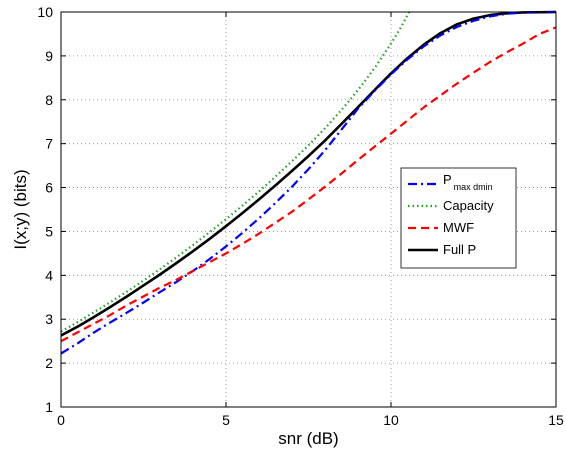  What do you see at coordinates (458, 218) in the screenshot?
I see `legend-box` at bounding box center [458, 218].